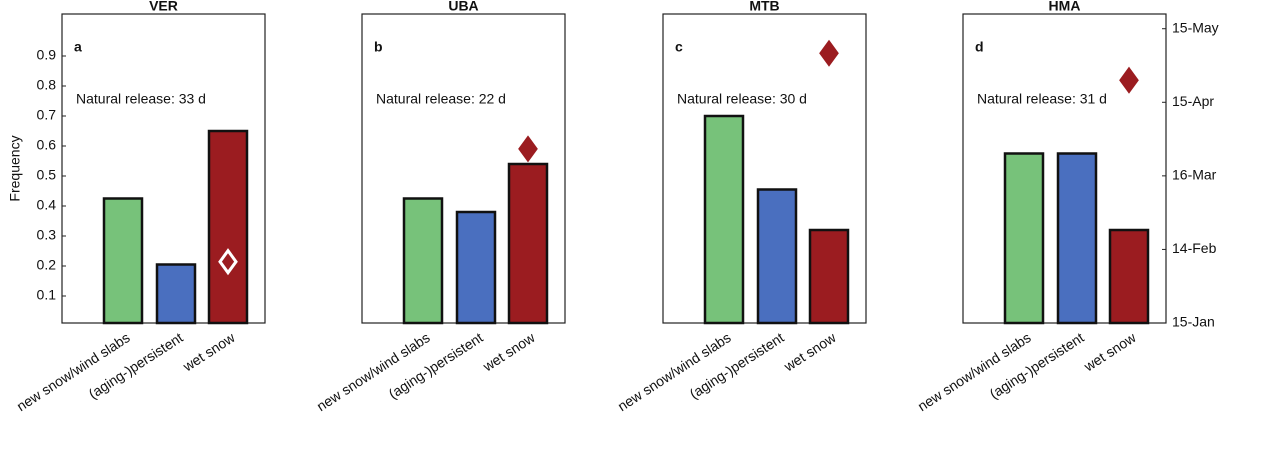 The width and height of the screenshot is (1270, 461). Describe the element at coordinates (47, 205) in the screenshot. I see `y-tick-label: 0.4` at that location.